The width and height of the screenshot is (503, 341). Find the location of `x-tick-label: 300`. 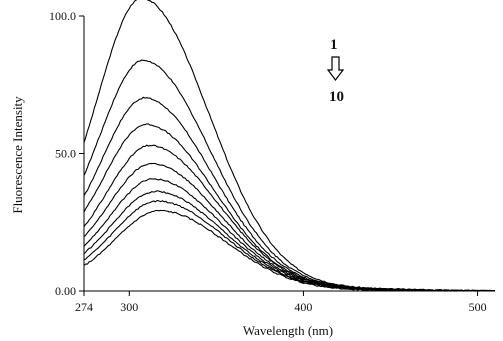

x-tick-label: 300 is located at coordinates (129, 307).